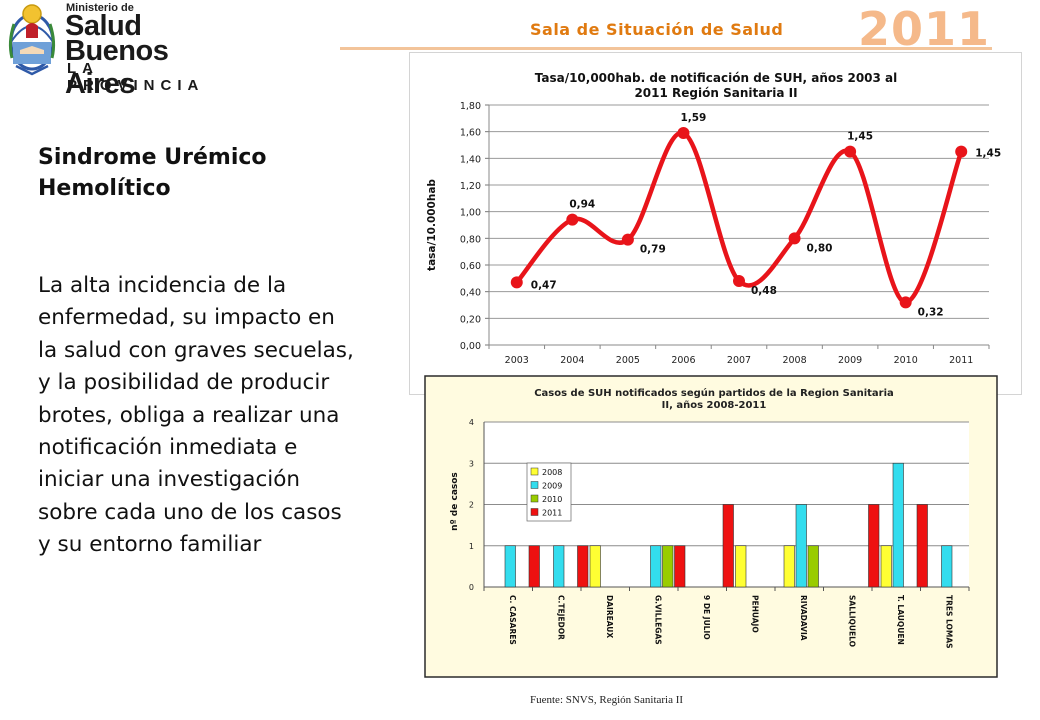  Describe the element at coordinates (470, 319) in the screenshot. I see `y-tick-label: 0,20` at that location.